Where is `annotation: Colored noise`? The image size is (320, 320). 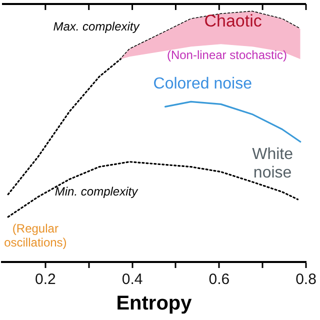
annotation: Colored noise is located at coordinates (202, 83).